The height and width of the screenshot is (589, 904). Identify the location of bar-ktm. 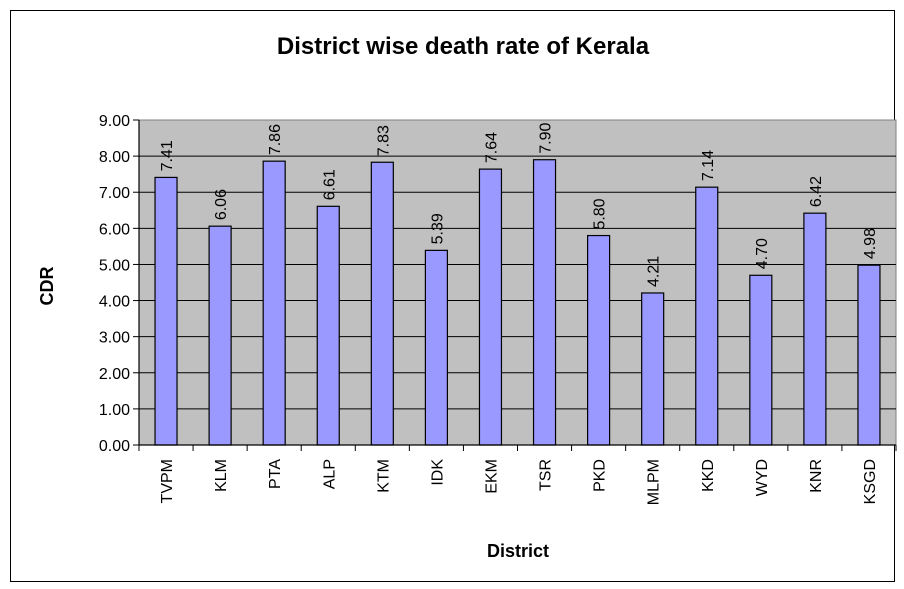
(382, 303).